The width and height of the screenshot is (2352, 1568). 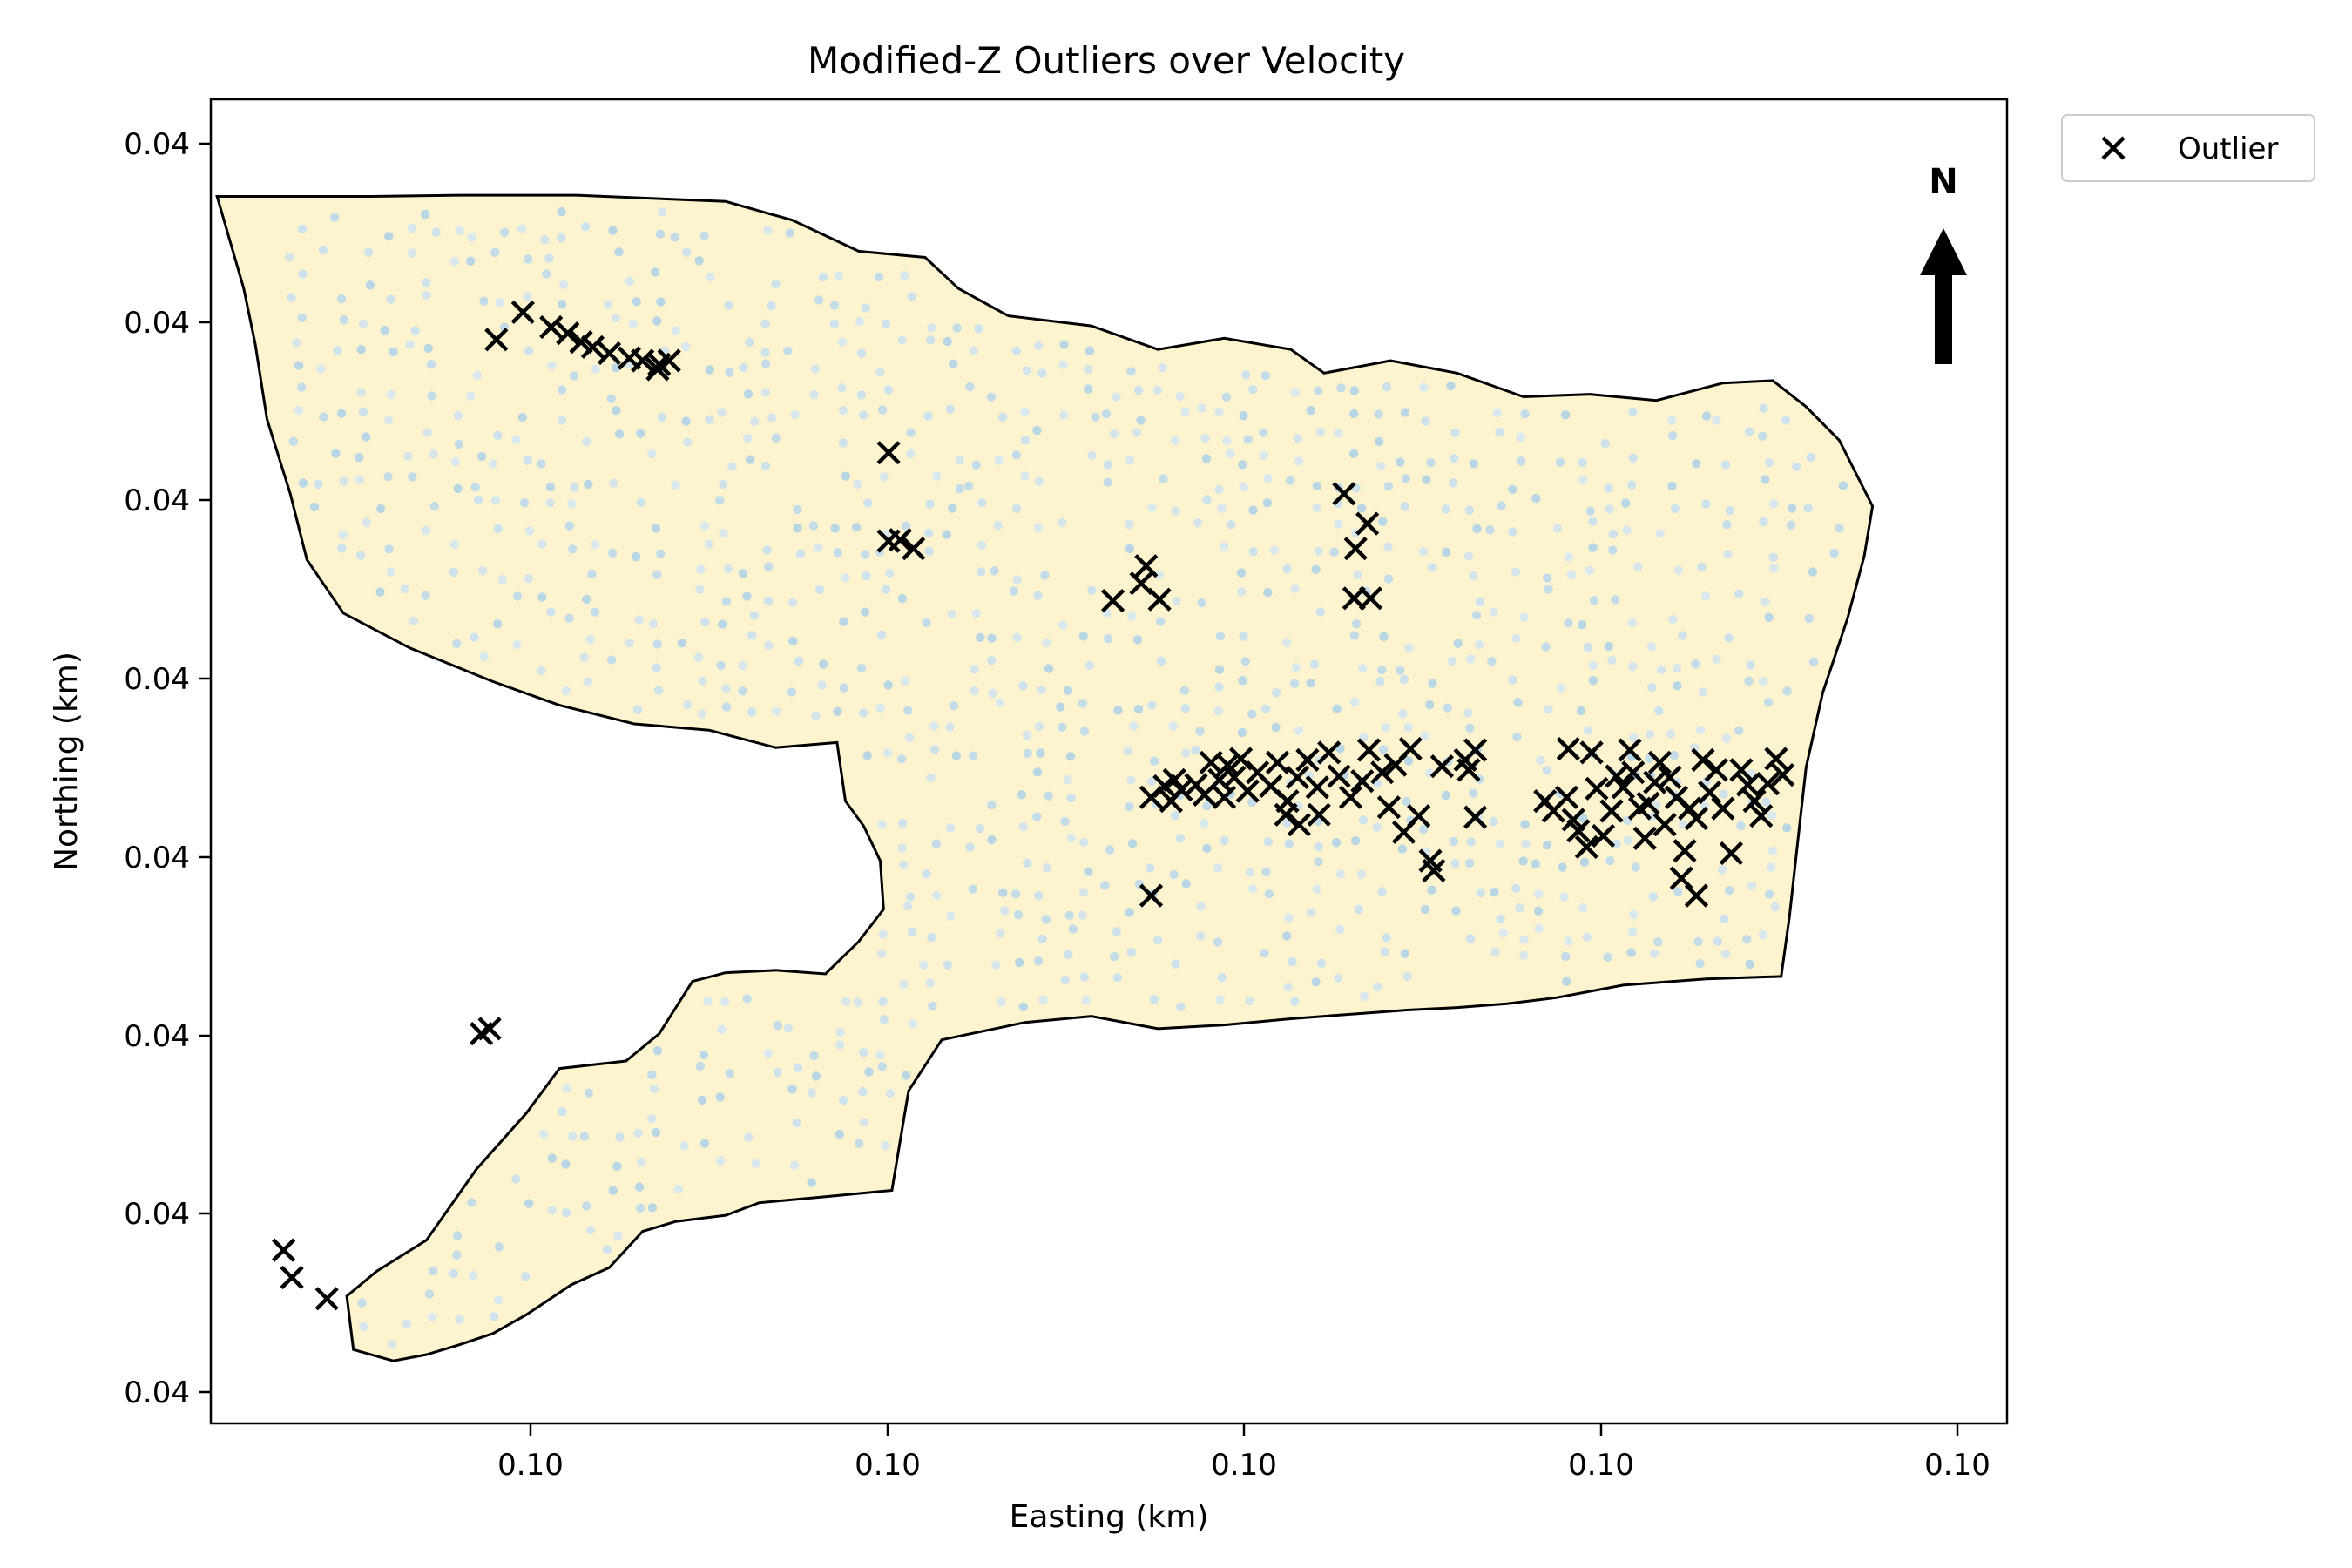 What do you see at coordinates (2188, 148) in the screenshot?
I see `legend-box` at bounding box center [2188, 148].